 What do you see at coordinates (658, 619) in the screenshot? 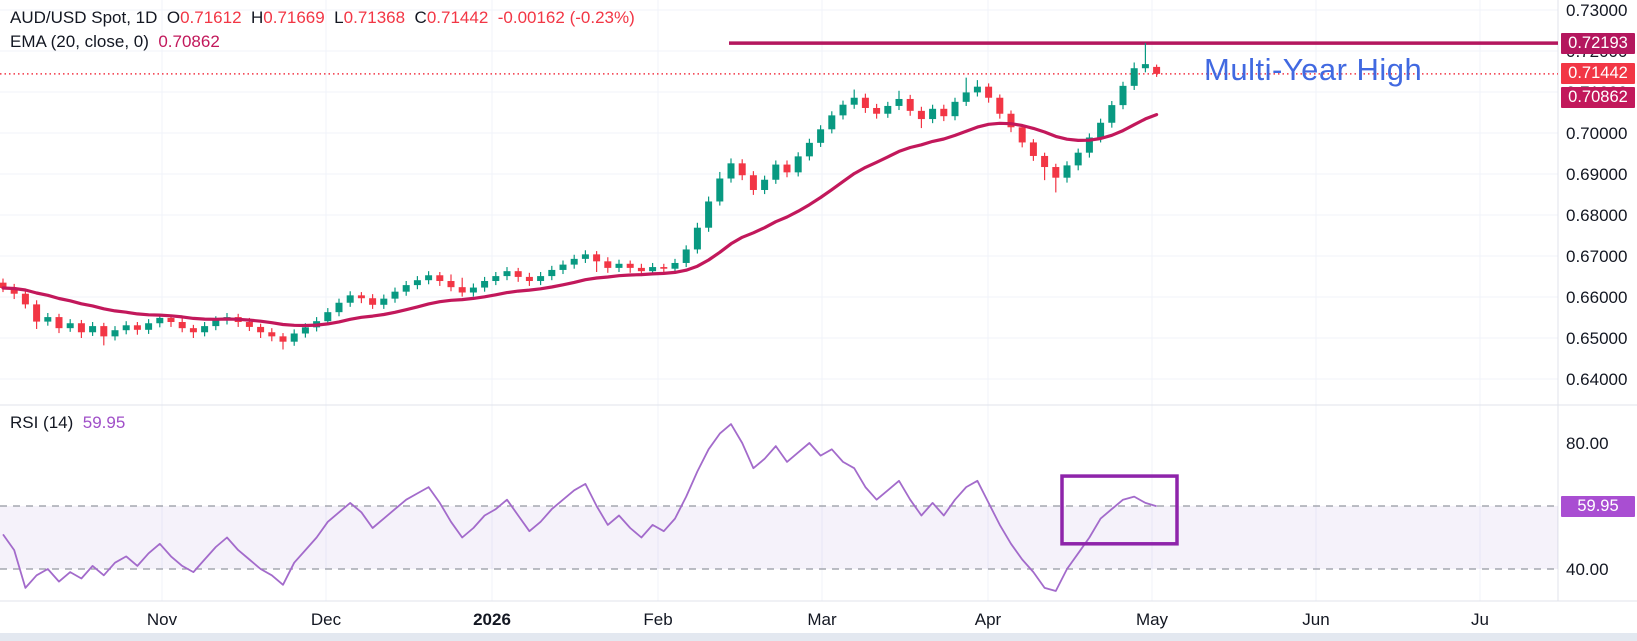
I see `time-tick-label: Feb` at bounding box center [658, 619].